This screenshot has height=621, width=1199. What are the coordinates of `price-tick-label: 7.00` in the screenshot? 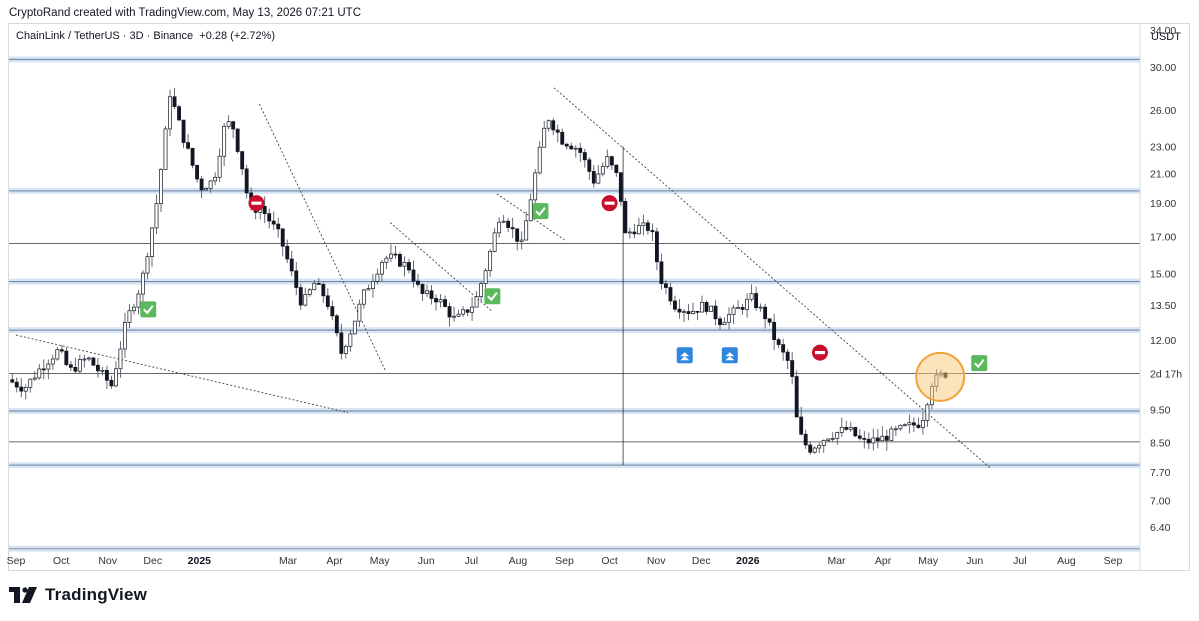 It's located at (1160, 501).